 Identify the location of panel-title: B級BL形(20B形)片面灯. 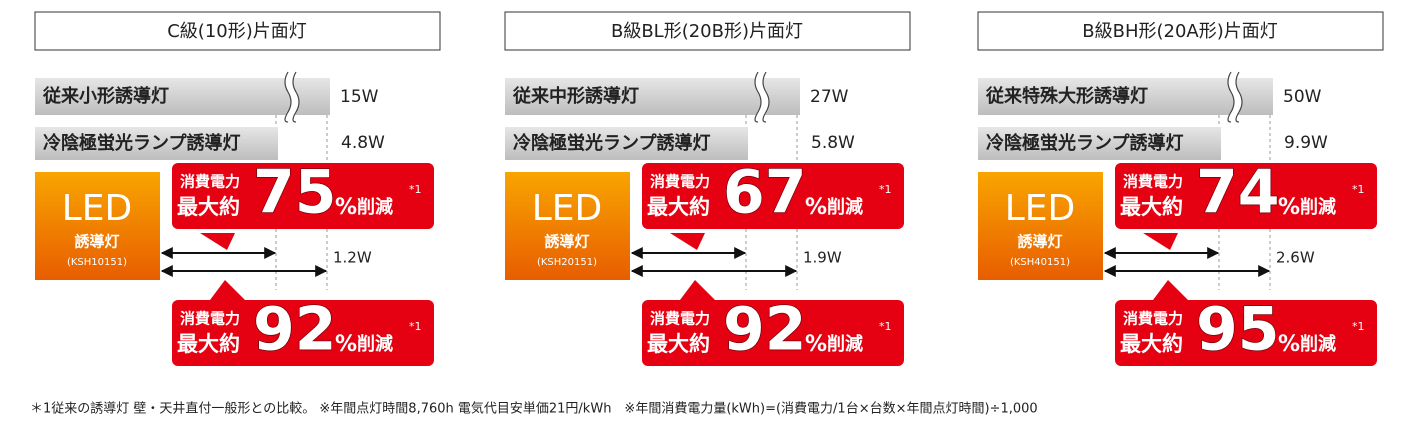
(707, 31).